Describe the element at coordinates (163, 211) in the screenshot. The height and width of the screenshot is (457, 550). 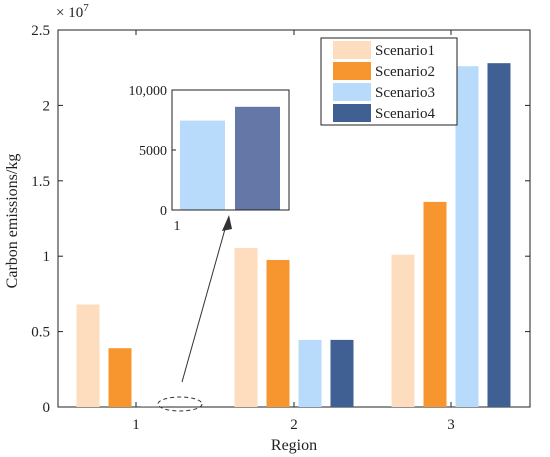
I see `inset-y-tick-label: 0` at that location.